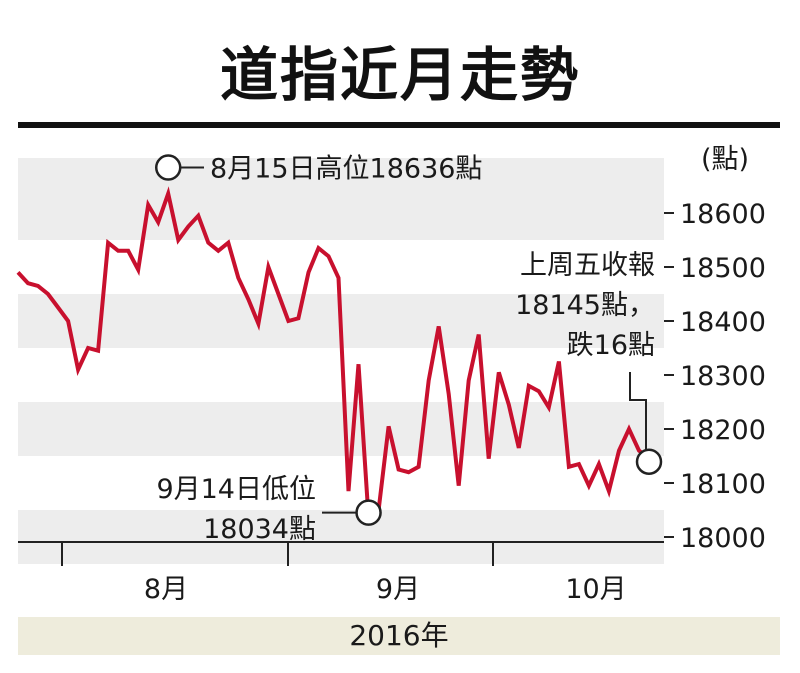 The image size is (800, 673). What do you see at coordinates (399, 125) in the screenshot?
I see `title-rule` at bounding box center [399, 125].